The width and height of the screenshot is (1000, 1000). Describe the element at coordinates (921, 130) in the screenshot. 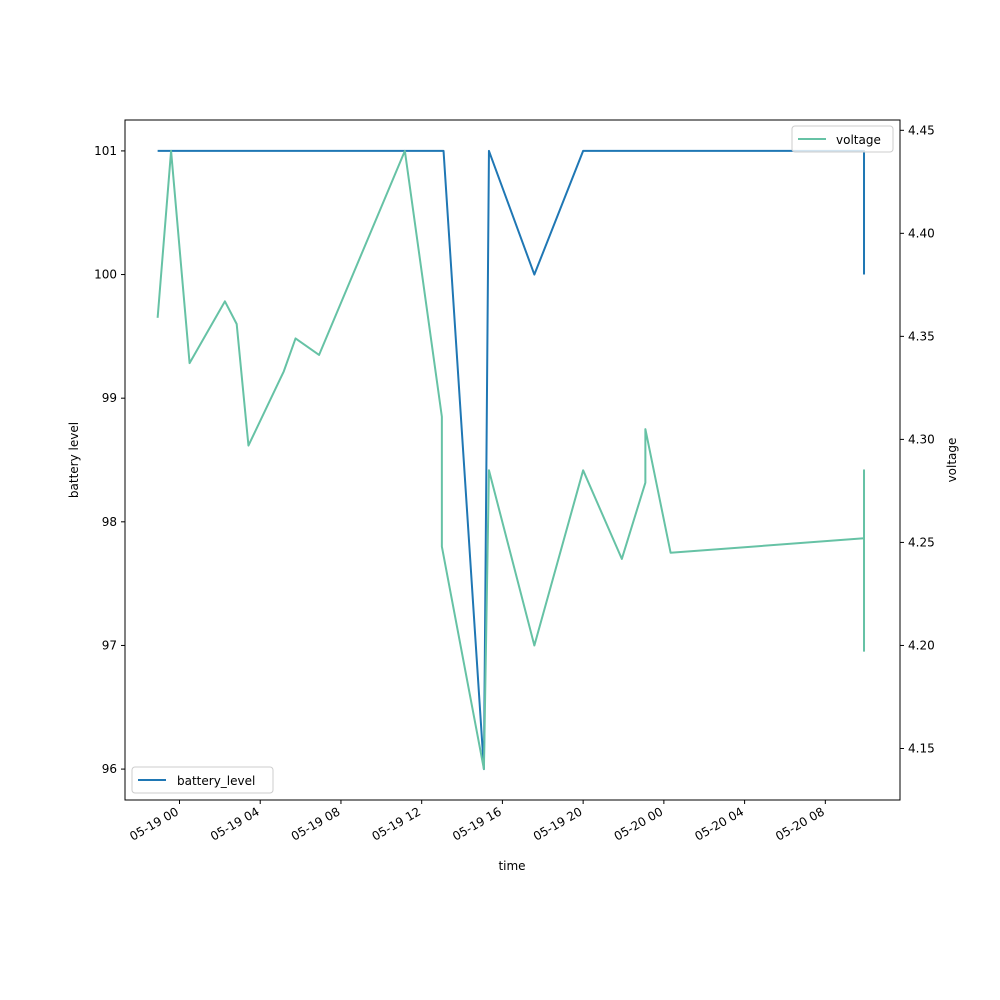

I see `y-right-tick-label: 4.45` at that location.